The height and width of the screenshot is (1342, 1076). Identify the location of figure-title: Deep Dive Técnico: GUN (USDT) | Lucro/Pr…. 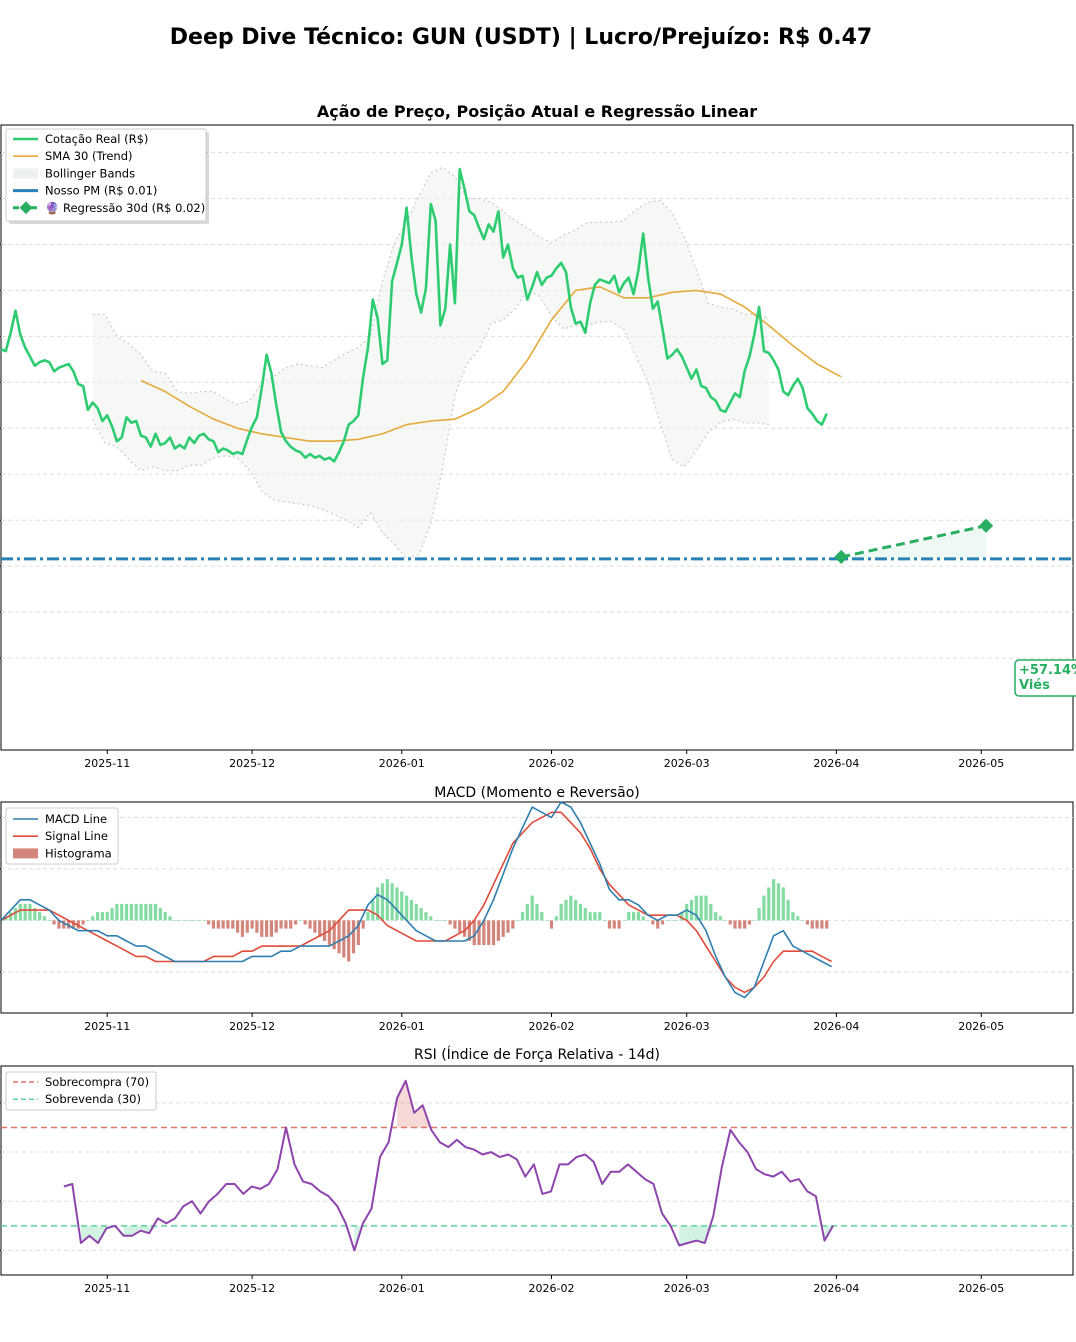
(521, 37).